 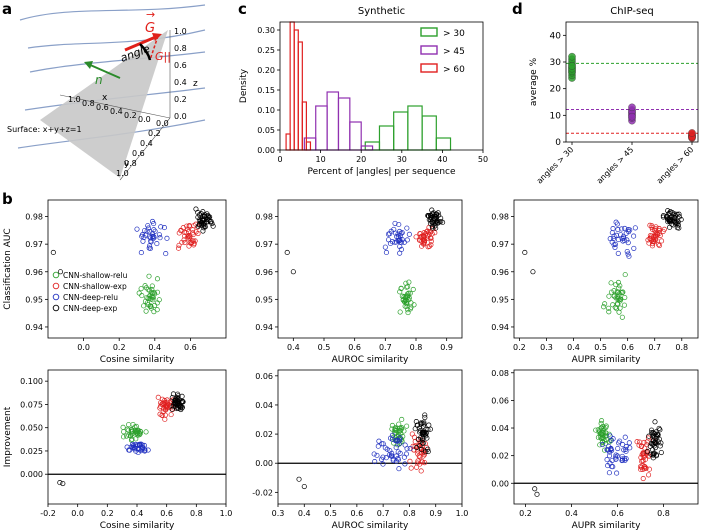 What do you see at coordinates (137, 269) in the screenshot?
I see `plot-frame` at bounding box center [137, 269].